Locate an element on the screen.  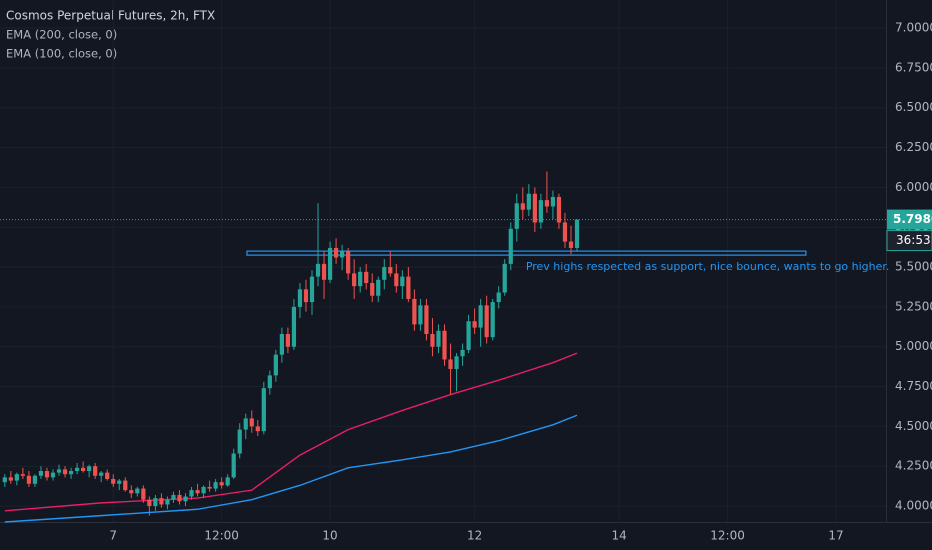
x-tick-label: 12 is located at coordinates (474, 536).